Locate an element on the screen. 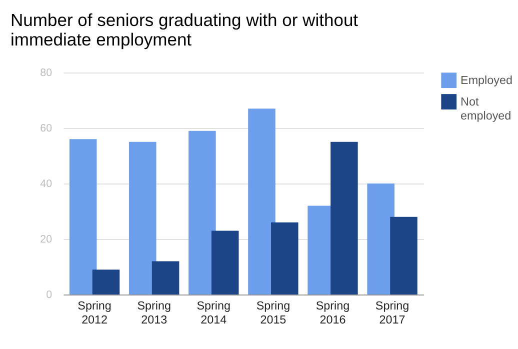 This screenshot has height=349, width=518. x-tick-label: Spring 2012 is located at coordinates (95, 313).